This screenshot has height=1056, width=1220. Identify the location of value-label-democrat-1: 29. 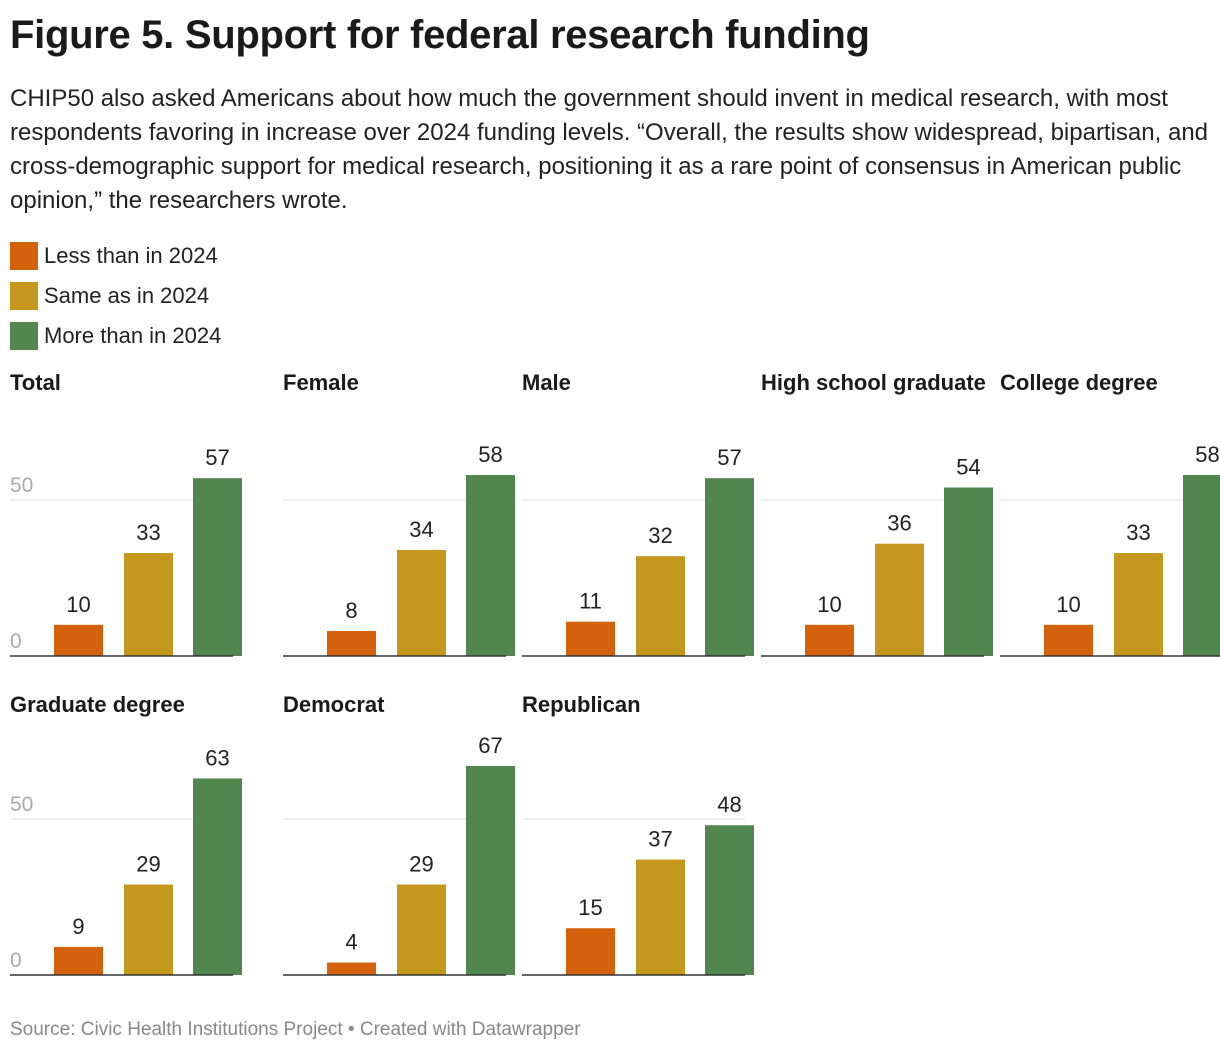
(421, 864).